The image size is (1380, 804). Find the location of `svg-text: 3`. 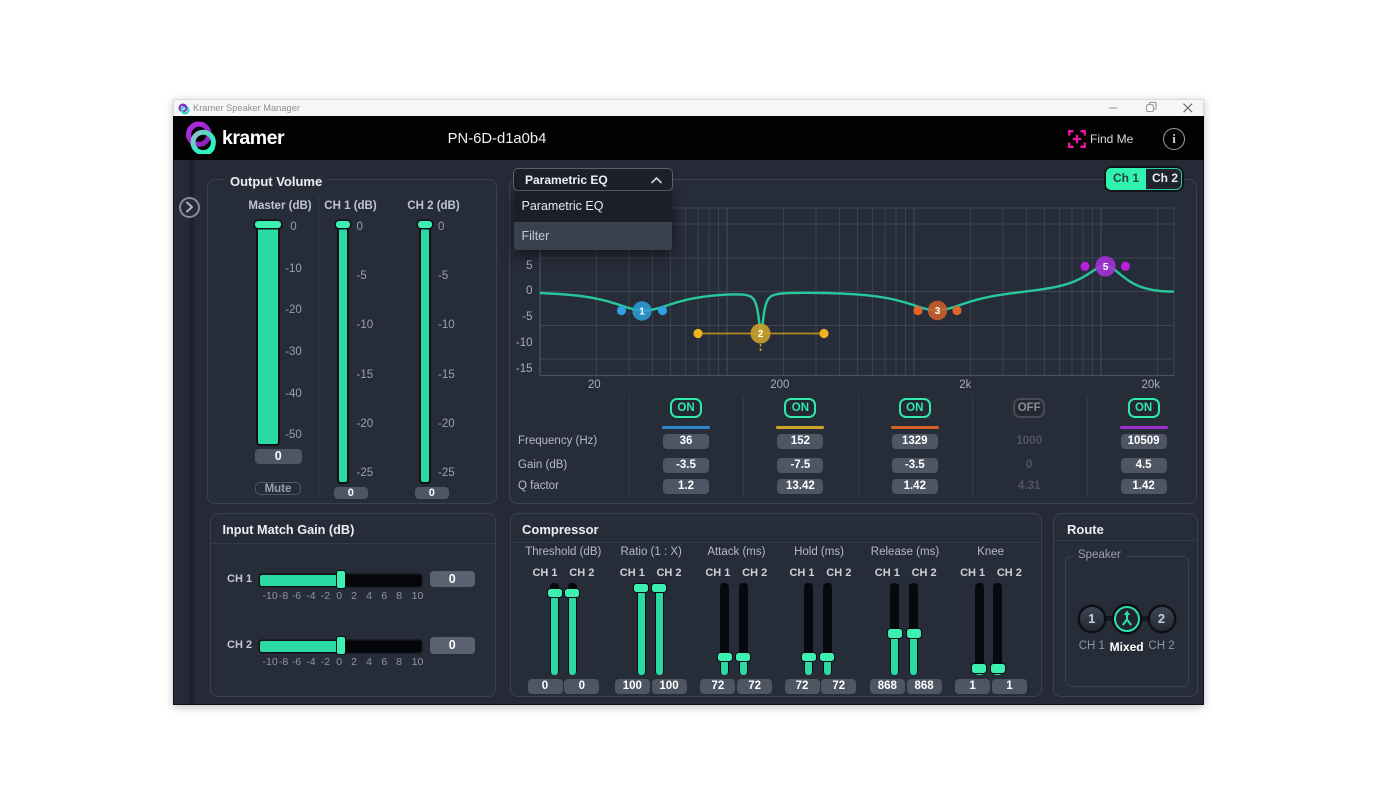

svg-text: 3 is located at coordinates (938, 311).